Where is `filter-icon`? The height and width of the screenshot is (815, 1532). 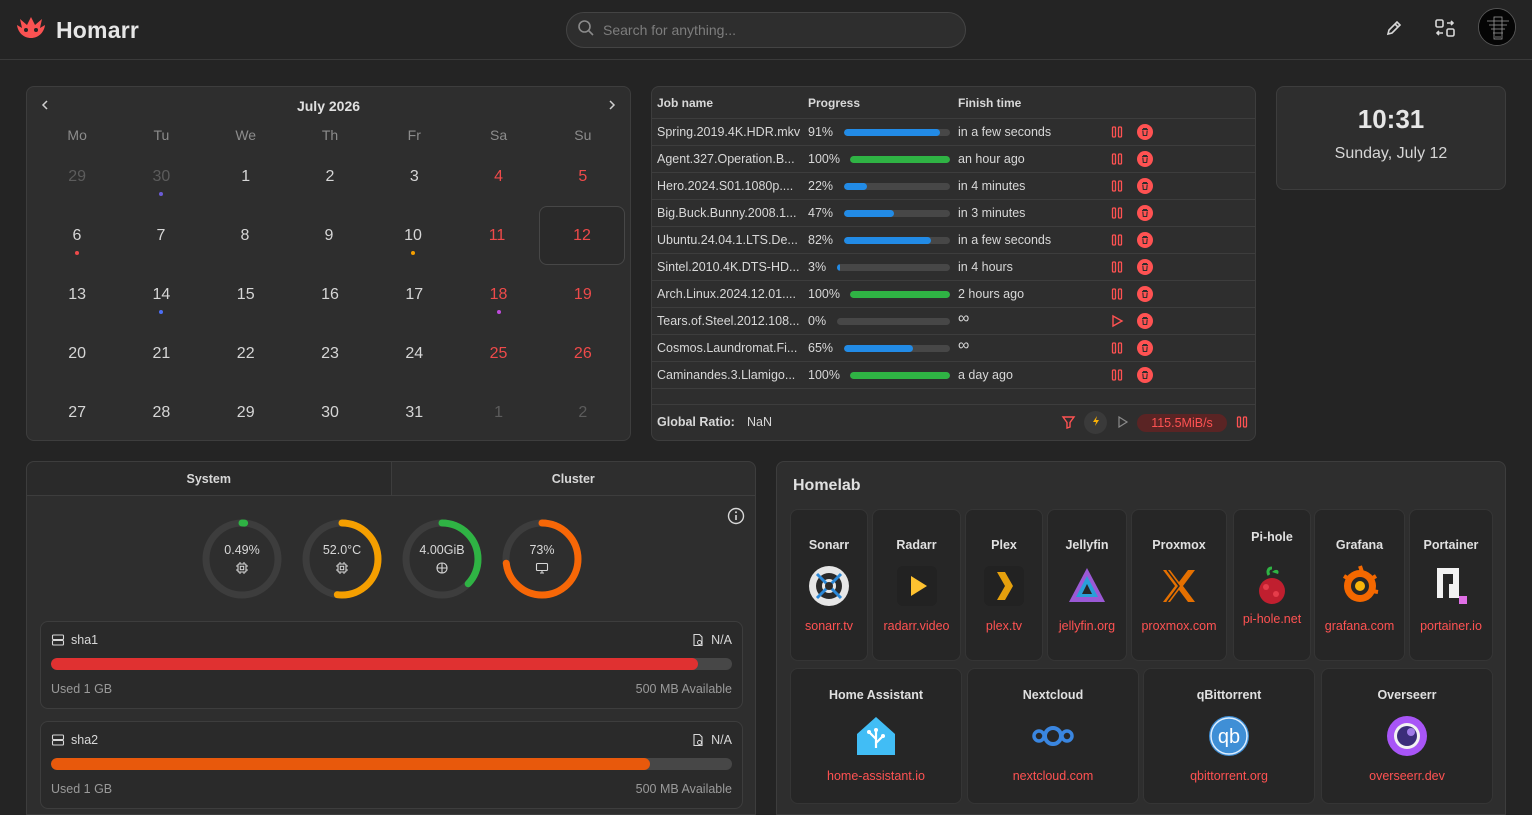 filter-icon is located at coordinates (1068, 424).